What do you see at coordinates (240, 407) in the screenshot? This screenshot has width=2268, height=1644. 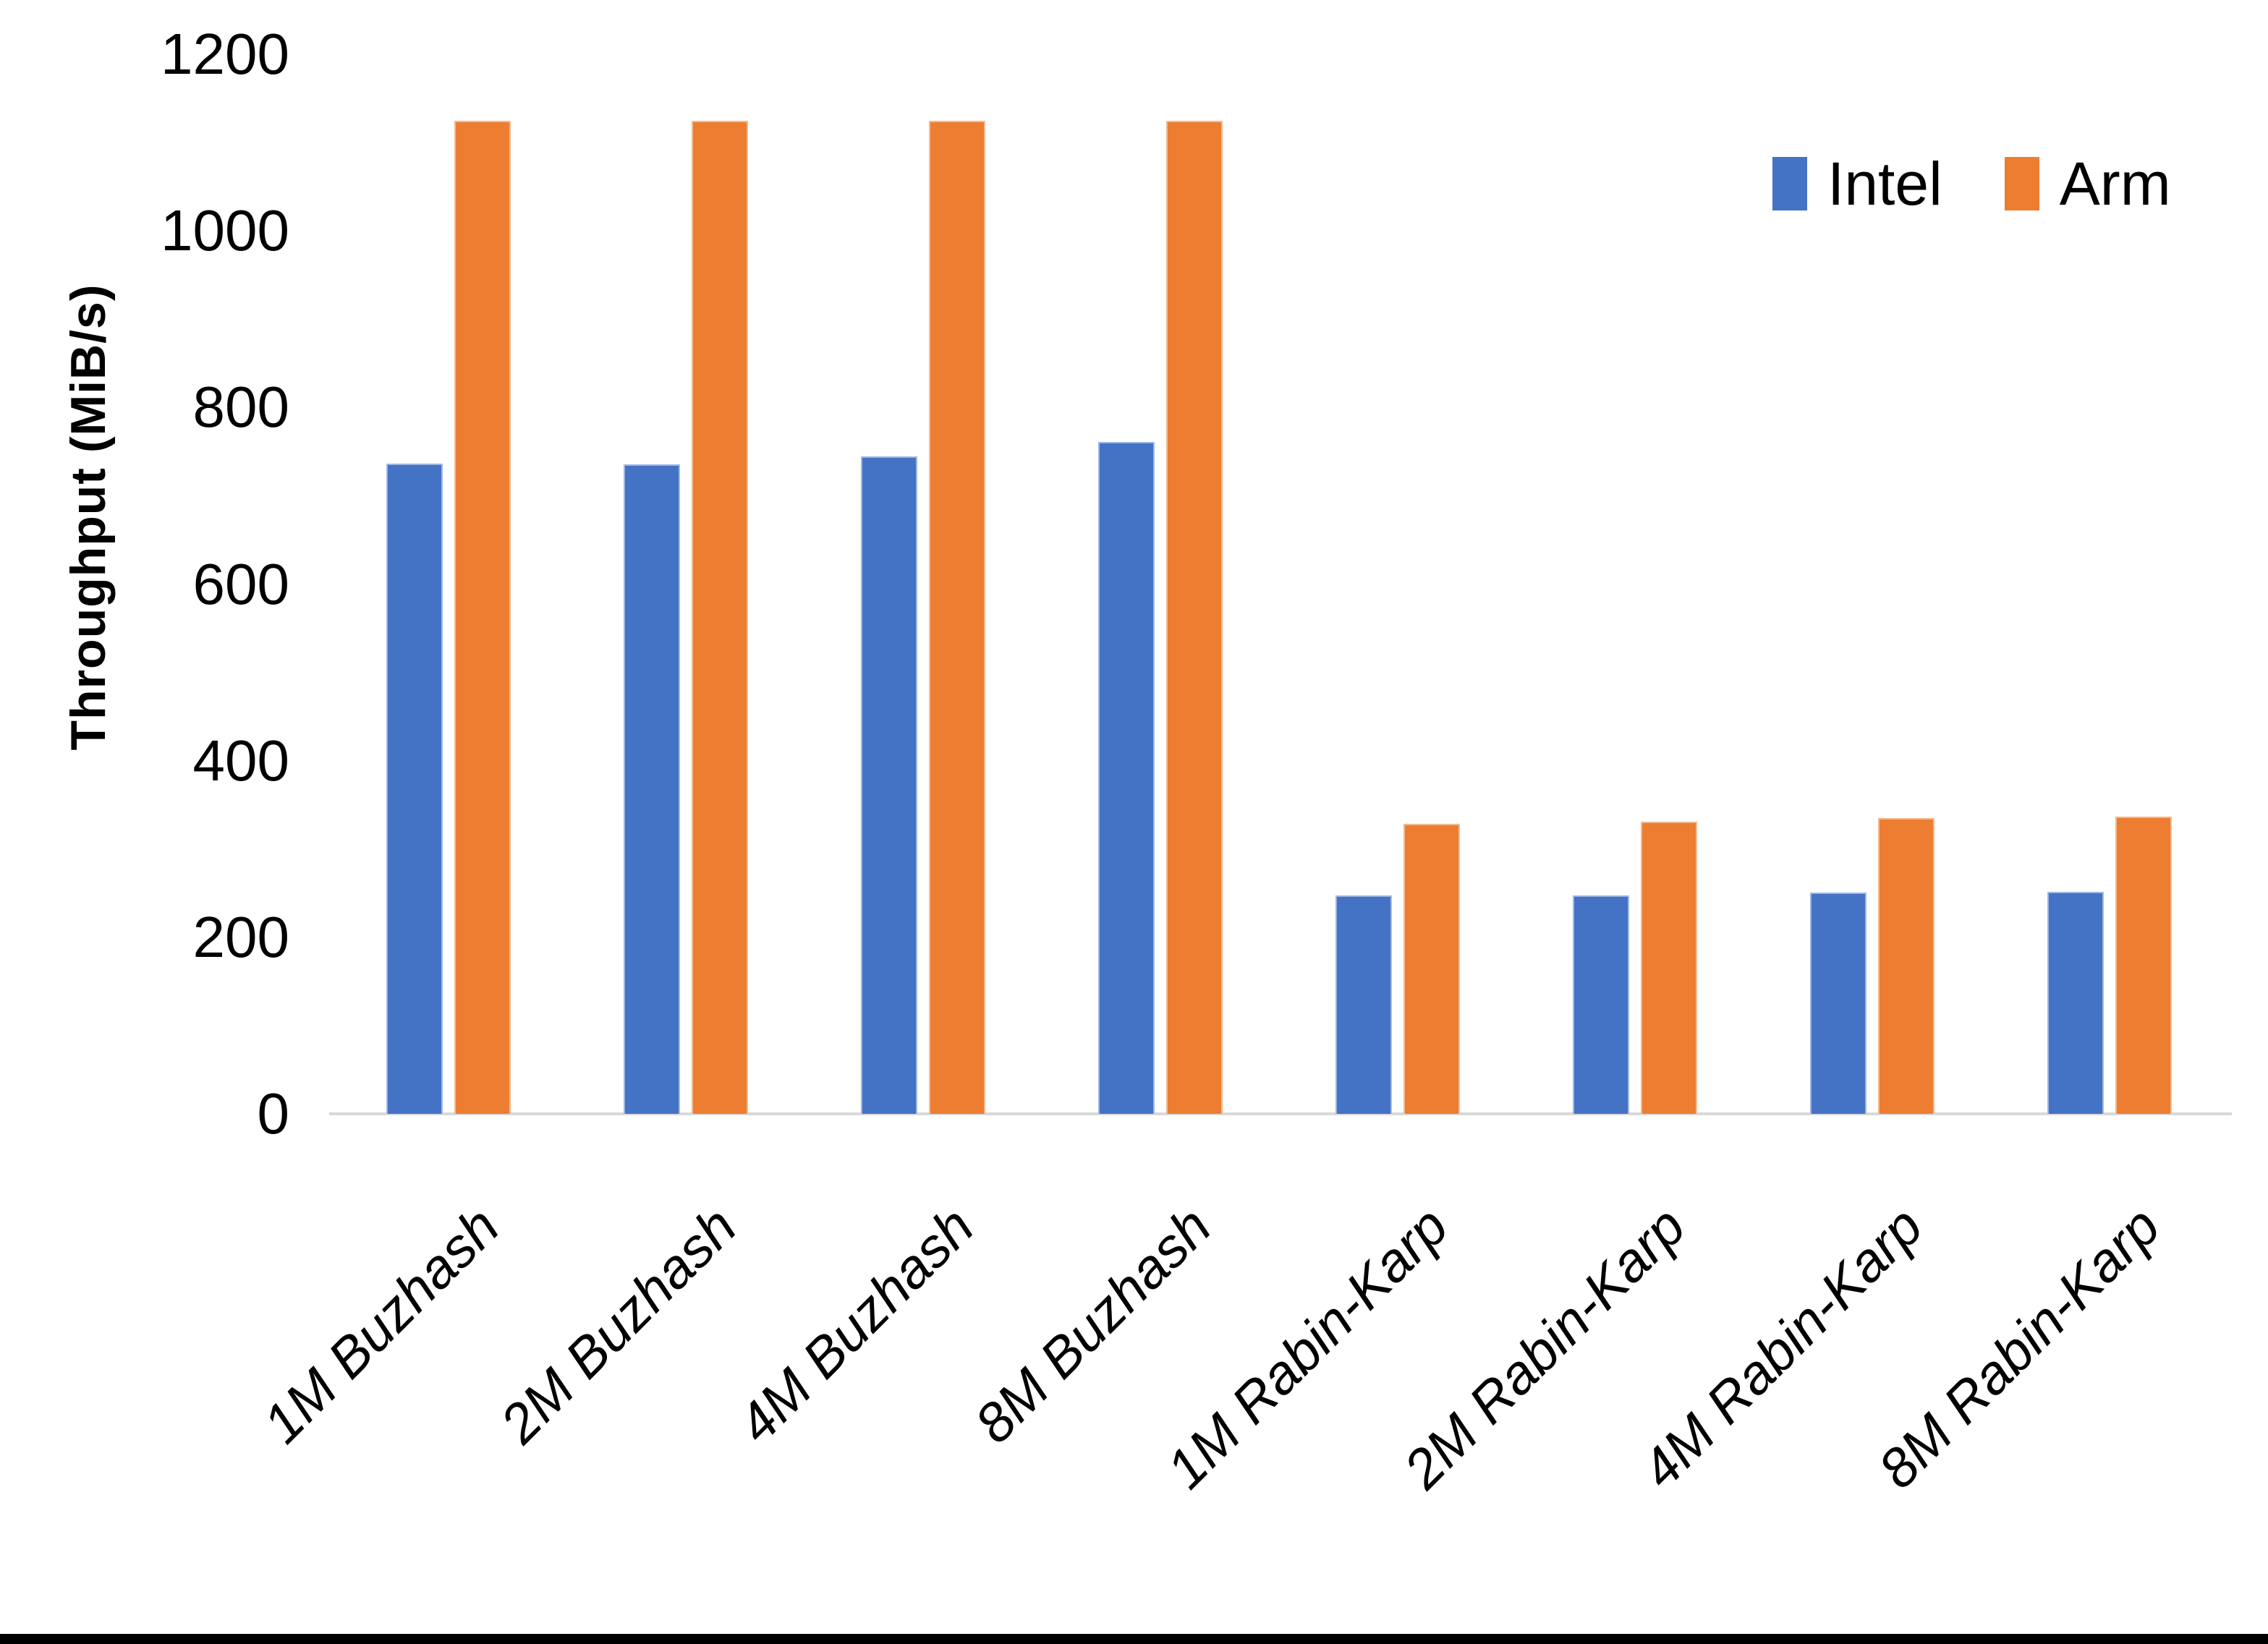 I see `y-tick-label-800: 800` at bounding box center [240, 407].